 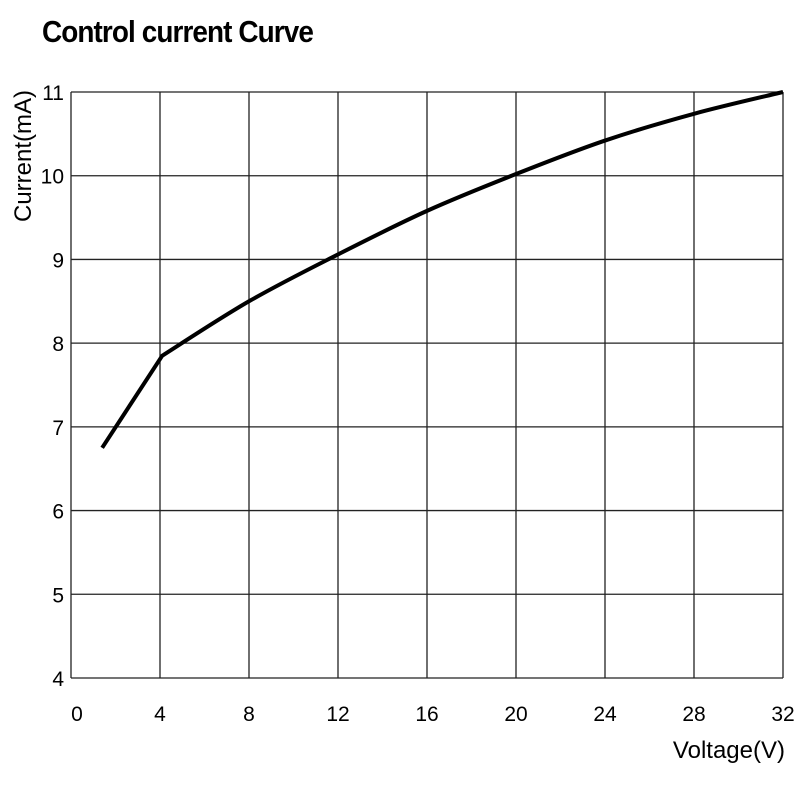 What do you see at coordinates (77, 714) in the screenshot?
I see `x-tick-label: 0` at bounding box center [77, 714].